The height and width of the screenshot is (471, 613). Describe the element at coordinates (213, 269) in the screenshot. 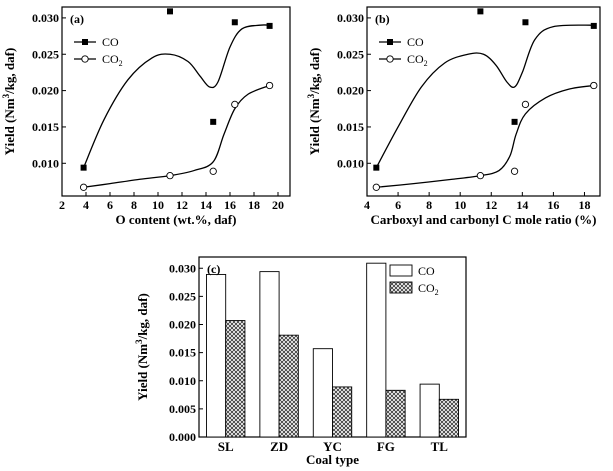

I see `panel-label: (c)` at that location.